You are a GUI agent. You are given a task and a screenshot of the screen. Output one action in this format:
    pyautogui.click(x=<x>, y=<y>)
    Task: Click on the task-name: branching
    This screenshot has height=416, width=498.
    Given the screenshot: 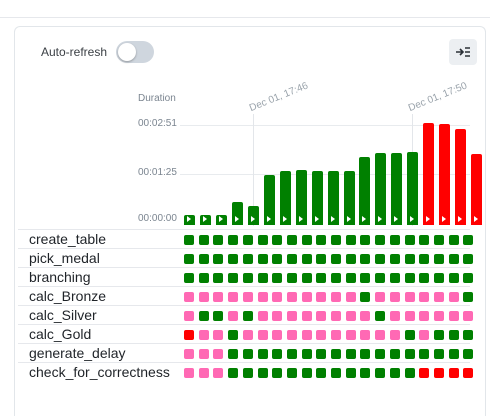 What is the action you would take?
    pyautogui.click(x=60, y=277)
    